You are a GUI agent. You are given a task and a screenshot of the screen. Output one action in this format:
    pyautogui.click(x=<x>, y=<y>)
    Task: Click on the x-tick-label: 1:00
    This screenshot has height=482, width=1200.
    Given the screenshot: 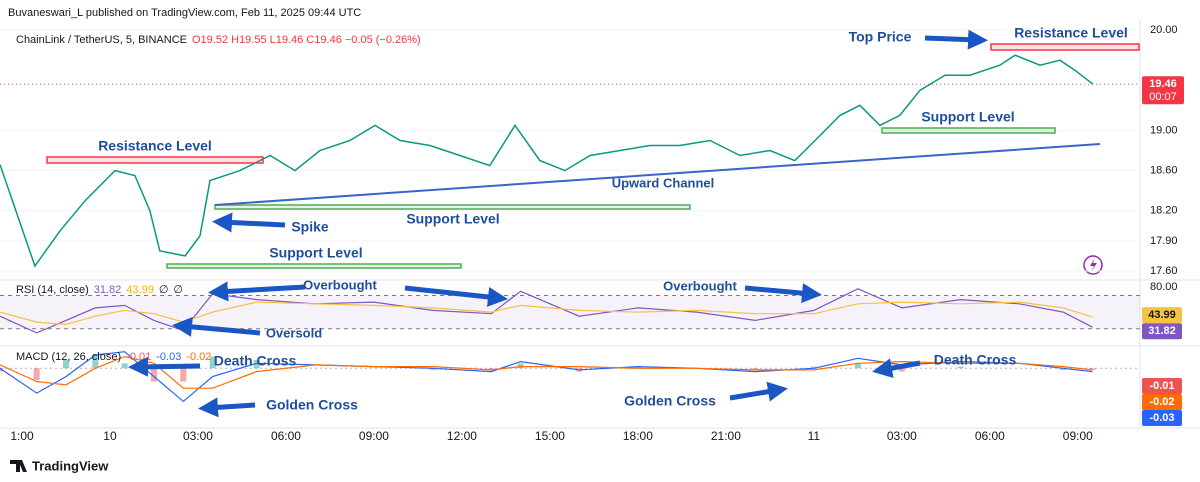 What is the action you would take?
    pyautogui.click(x=22, y=436)
    